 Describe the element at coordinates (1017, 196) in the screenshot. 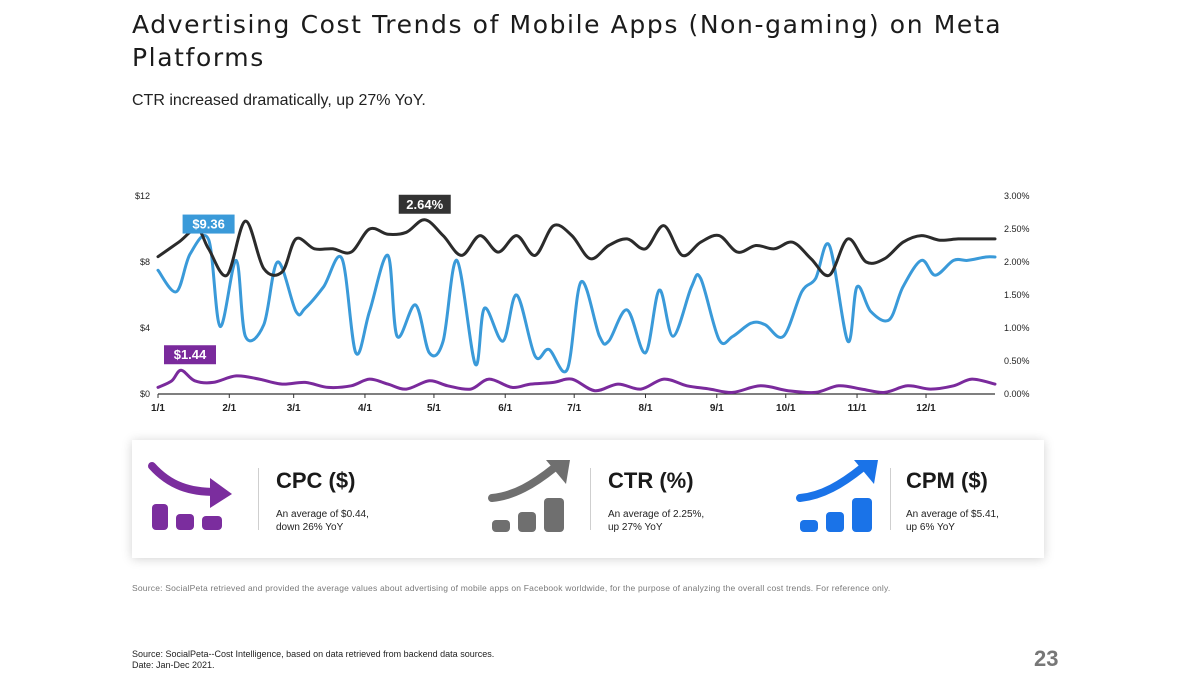

I see `right-tick-label: 3.00%` at that location.